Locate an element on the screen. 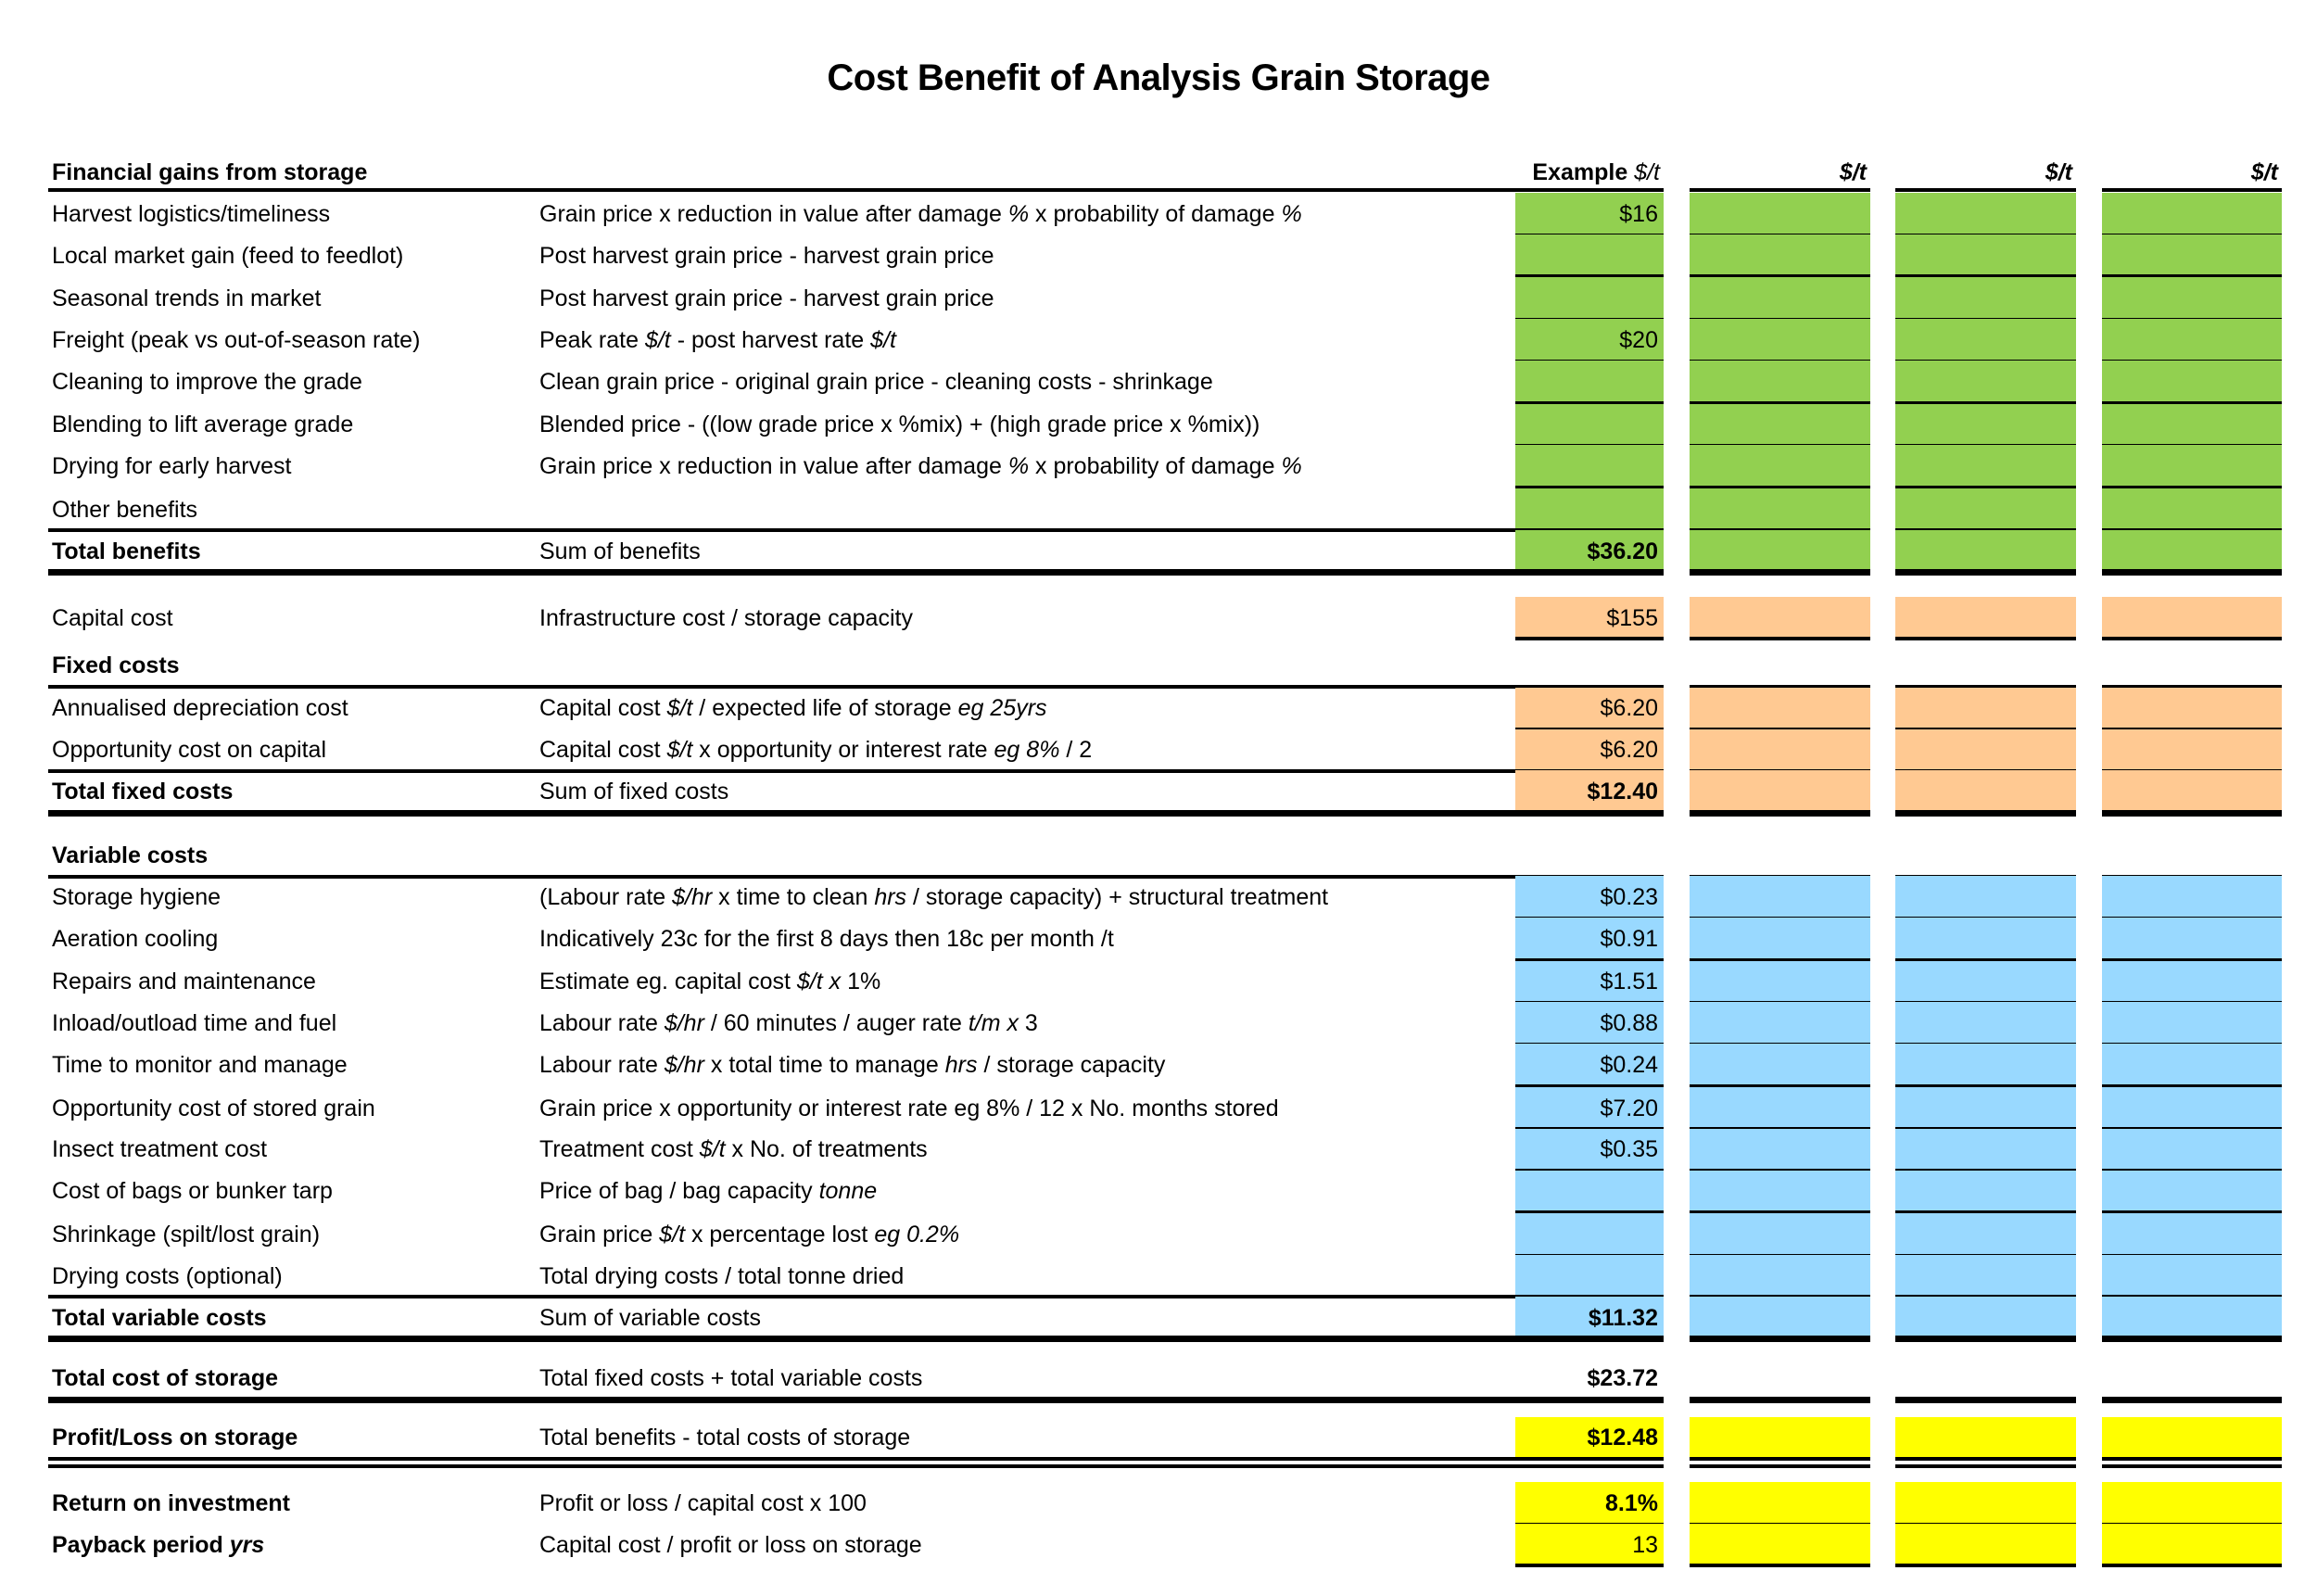 The height and width of the screenshot is (1596, 2317). example-value-repairs-and-maintenance: $1.51 is located at coordinates (1629, 982).